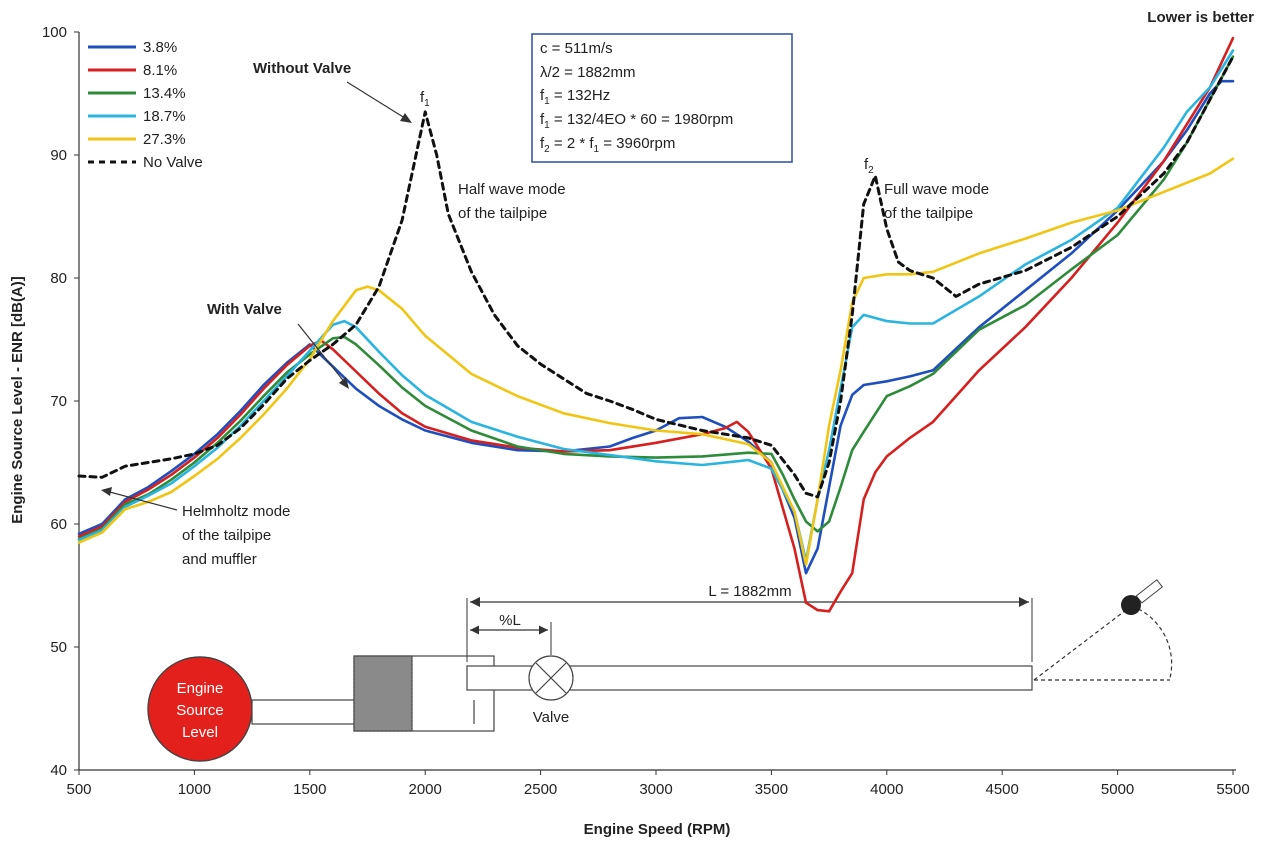 The image size is (1264, 844). Describe the element at coordinates (302, 68) in the screenshot. I see `without-valve-label: Without Valve` at that location.